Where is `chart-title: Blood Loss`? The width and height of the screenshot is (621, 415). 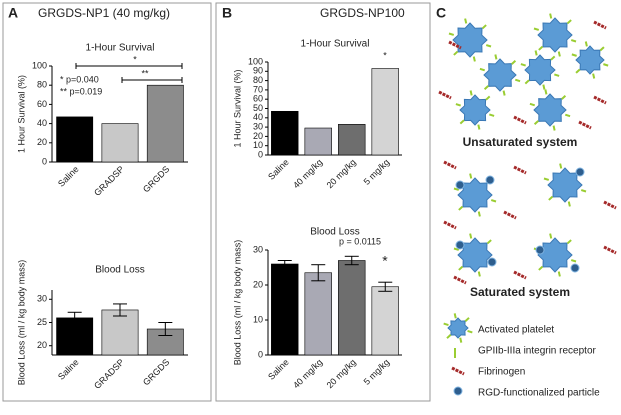 chart-title: Blood Loss is located at coordinates (119, 270).